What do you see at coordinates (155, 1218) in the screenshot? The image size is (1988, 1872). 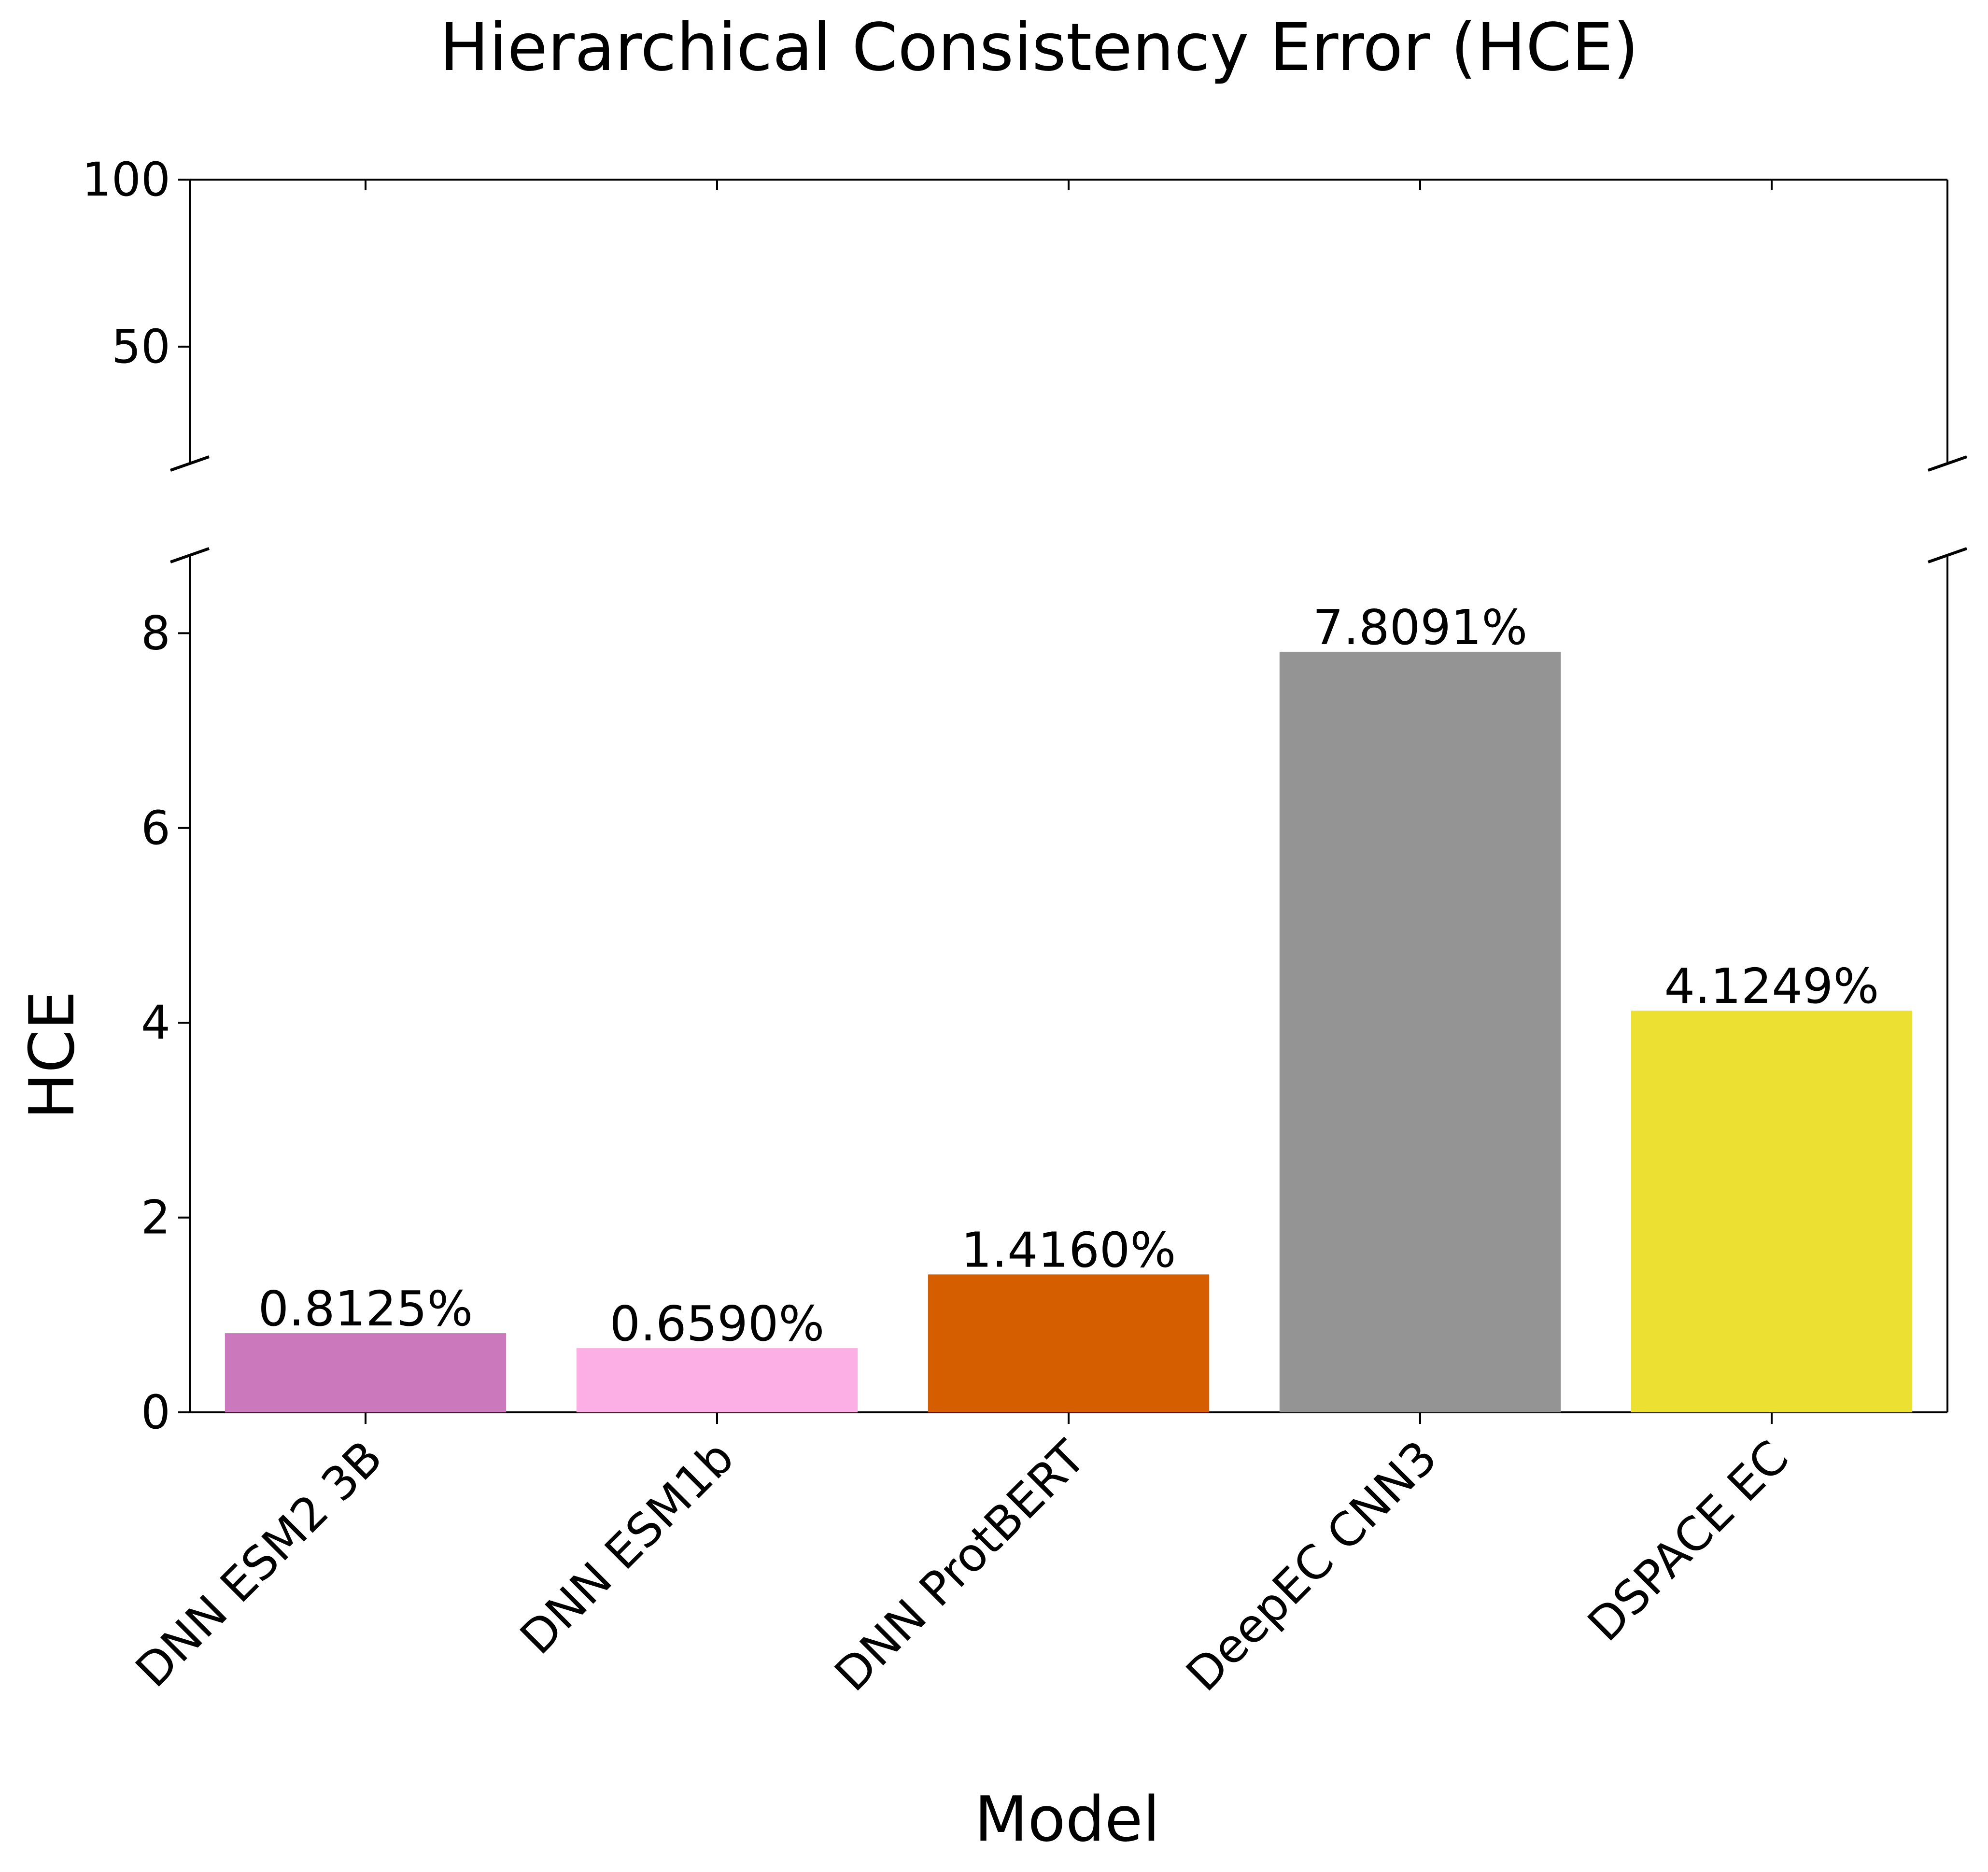 I see `y-tick-label: 2` at bounding box center [155, 1218].